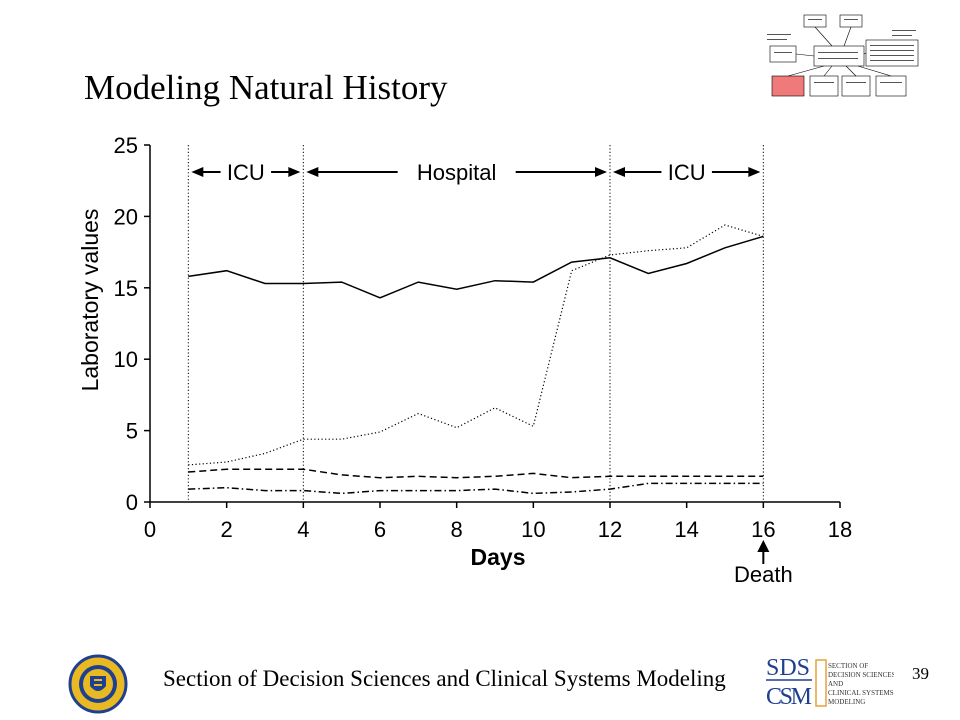 The height and width of the screenshot is (720, 960). Describe the element at coordinates (132, 431) in the screenshot. I see `y-tick-label: 5` at that location.